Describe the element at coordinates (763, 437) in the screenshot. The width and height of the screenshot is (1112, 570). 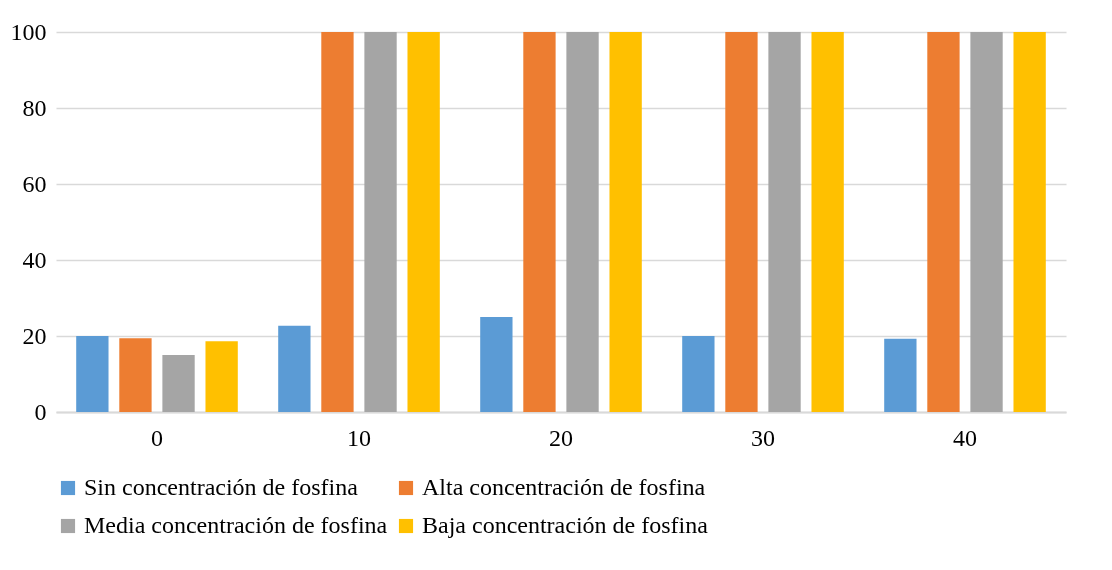
I see `x-tick-label: 30` at that location.